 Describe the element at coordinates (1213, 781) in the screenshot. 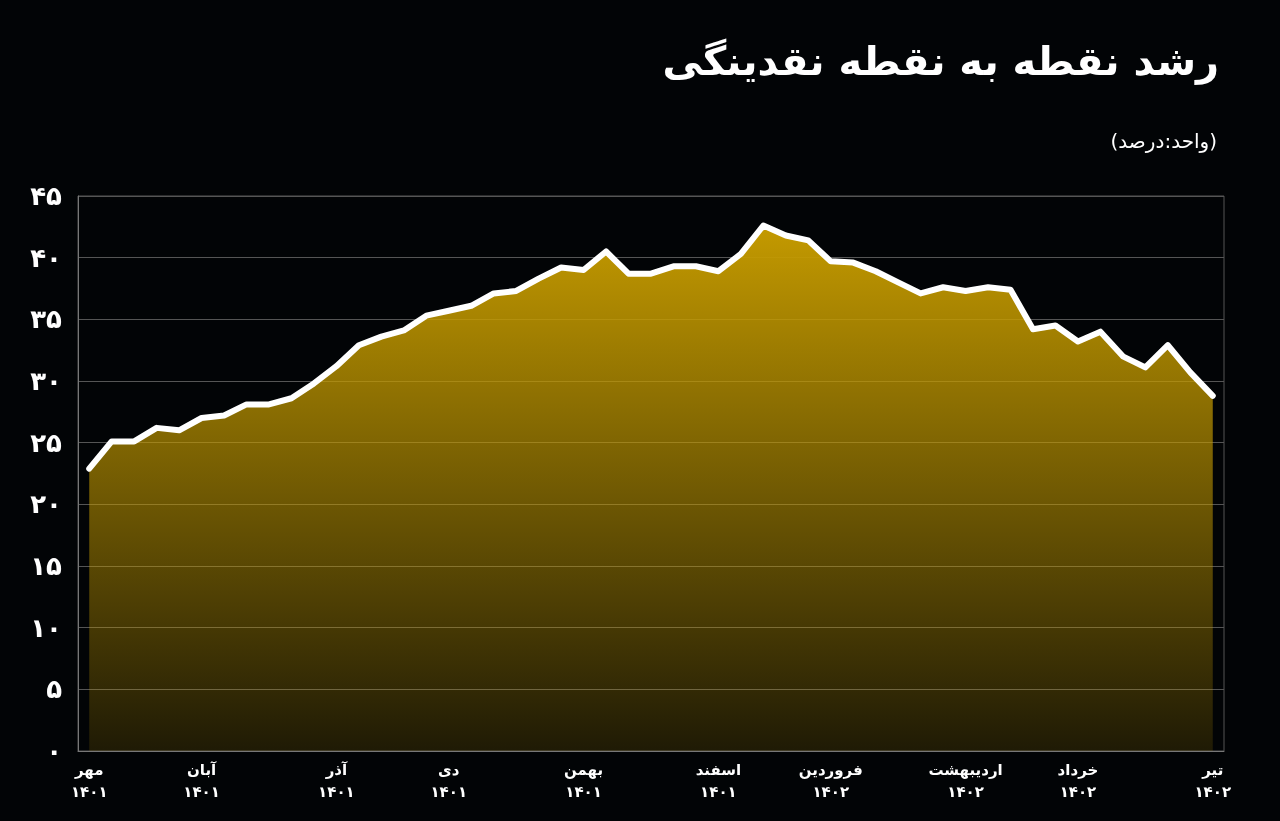

I see `x-tick-label: تیر ۱۴۰۲` at that location.